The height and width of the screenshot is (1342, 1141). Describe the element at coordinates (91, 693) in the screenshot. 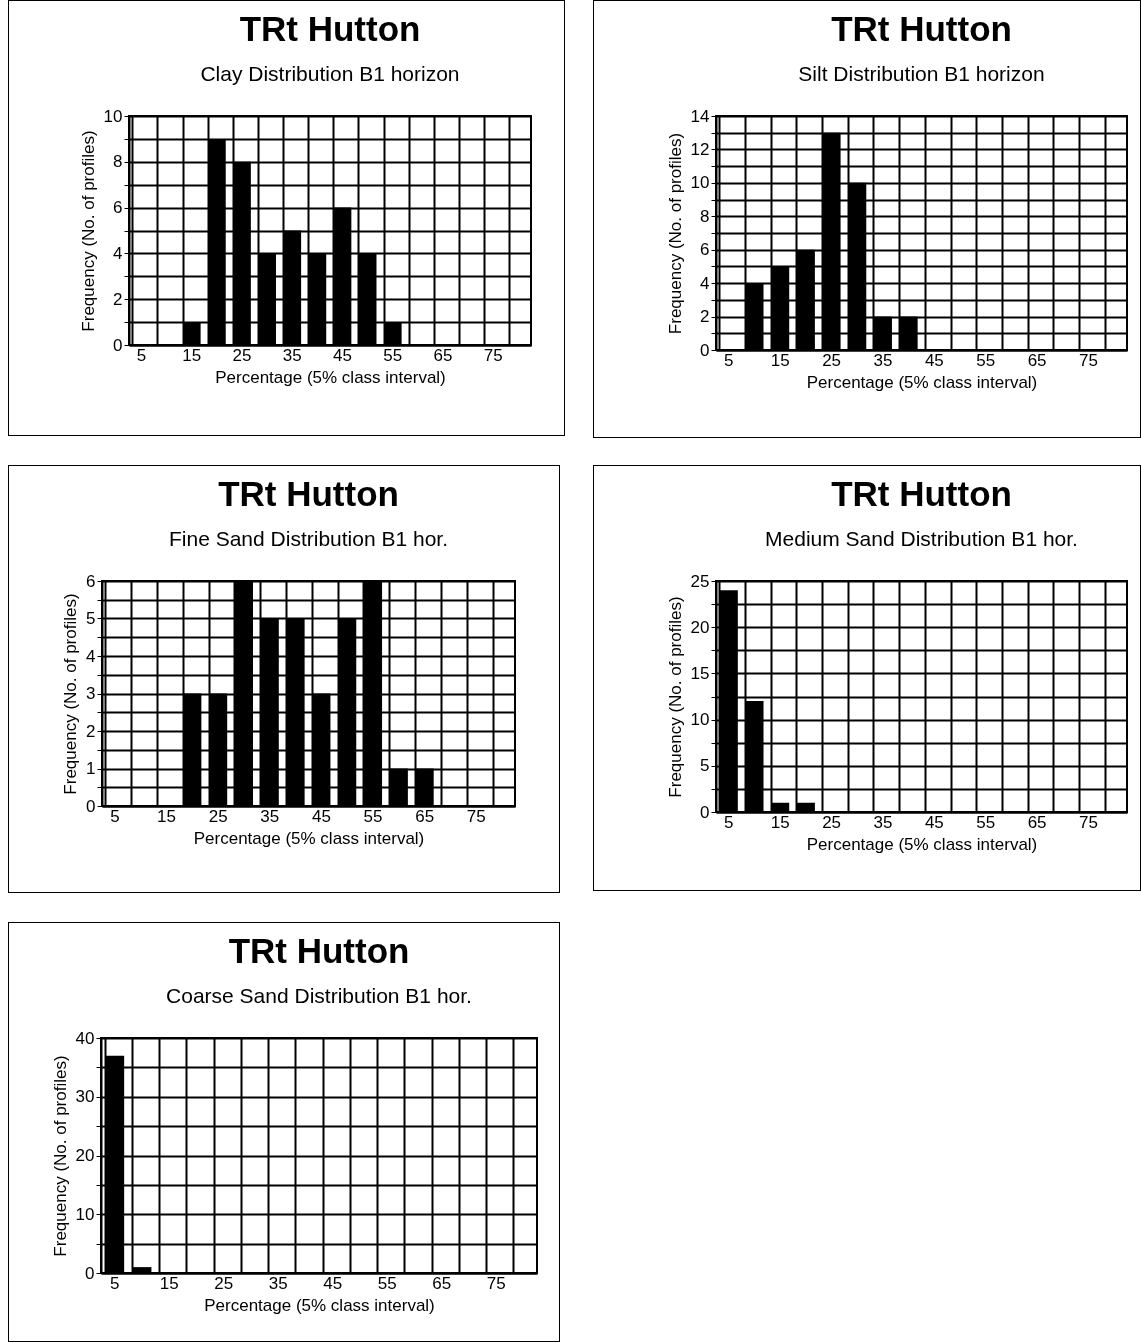

I see `y-tick-label: 3` at that location.